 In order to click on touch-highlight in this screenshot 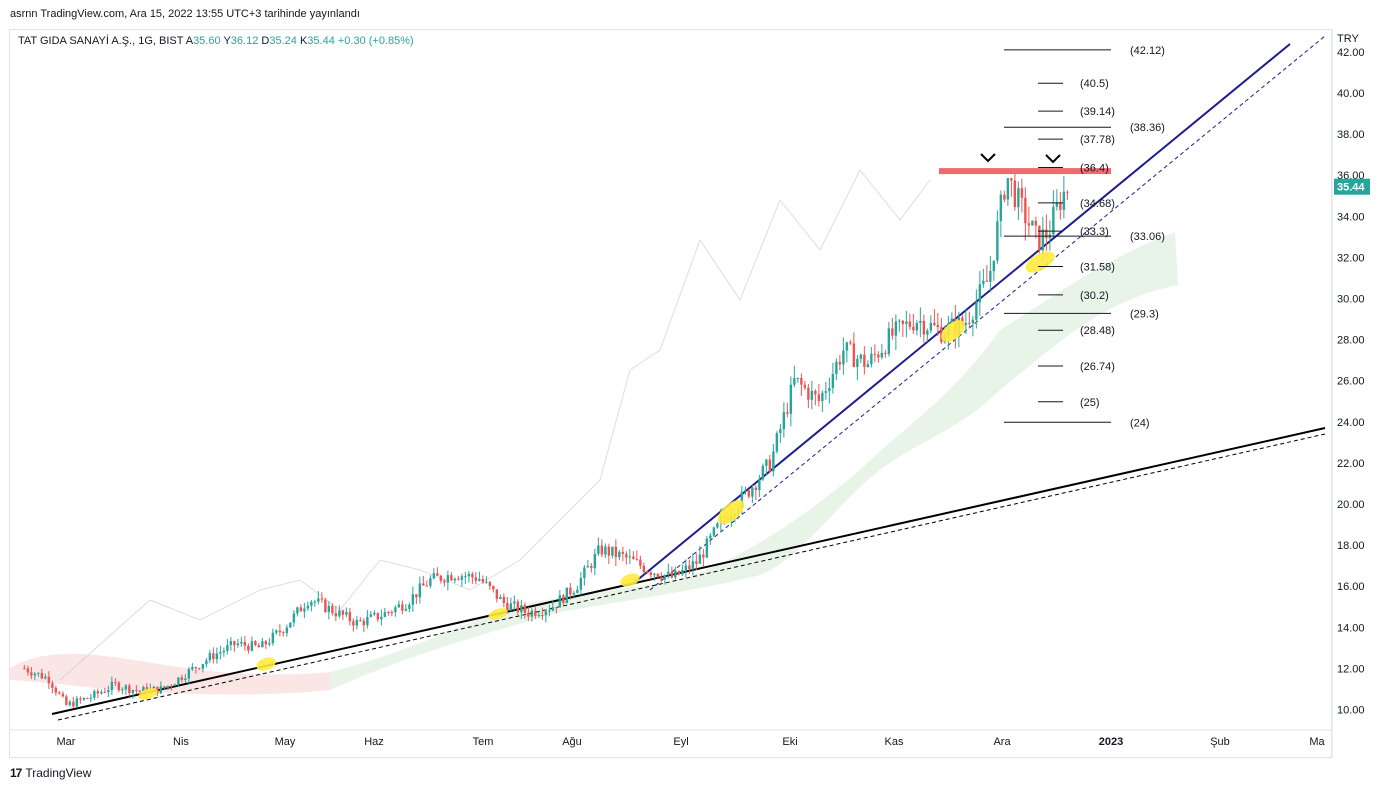, I will do `click(953, 331)`.